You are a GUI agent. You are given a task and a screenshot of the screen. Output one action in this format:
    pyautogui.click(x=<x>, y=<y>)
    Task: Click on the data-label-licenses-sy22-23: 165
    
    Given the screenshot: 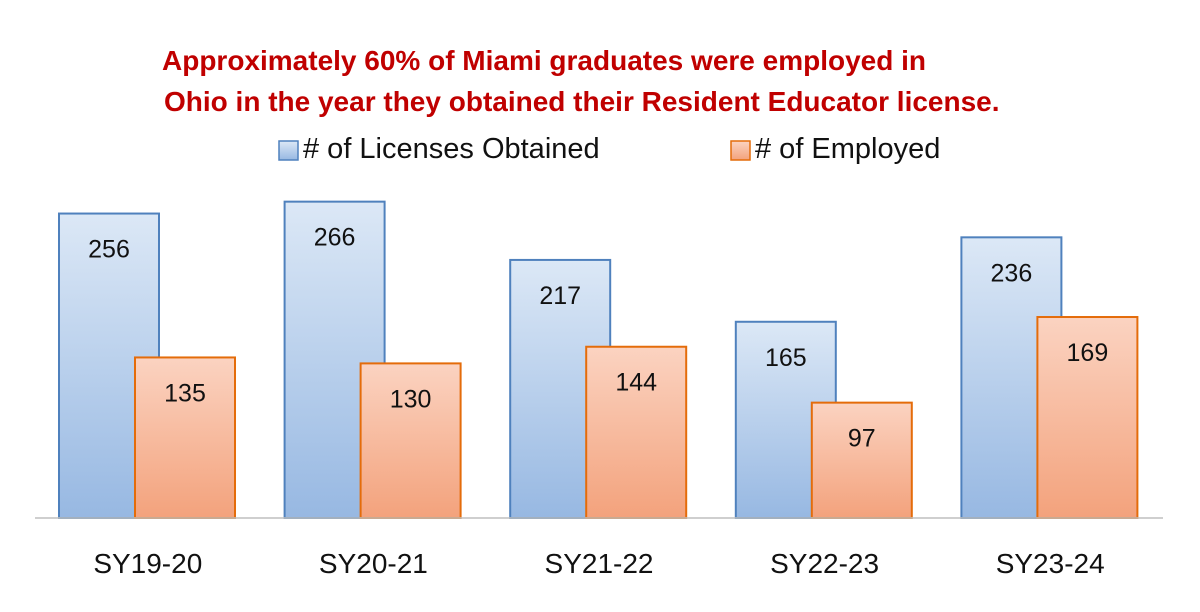 What is the action you would take?
    pyautogui.click(x=786, y=358)
    